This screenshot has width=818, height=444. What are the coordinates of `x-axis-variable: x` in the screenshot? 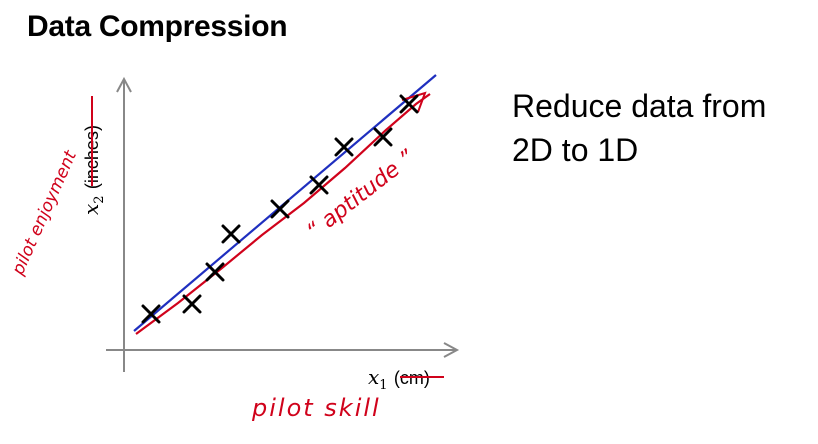 It's located at (373, 377).